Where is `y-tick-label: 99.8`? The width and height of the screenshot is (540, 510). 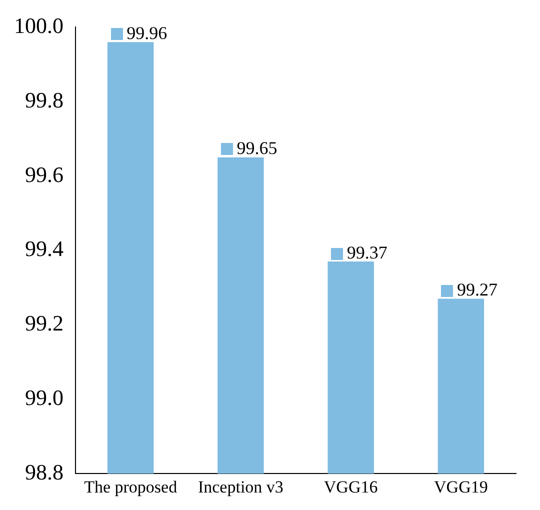
y-tick-label: 99.8 is located at coordinates (44, 99).